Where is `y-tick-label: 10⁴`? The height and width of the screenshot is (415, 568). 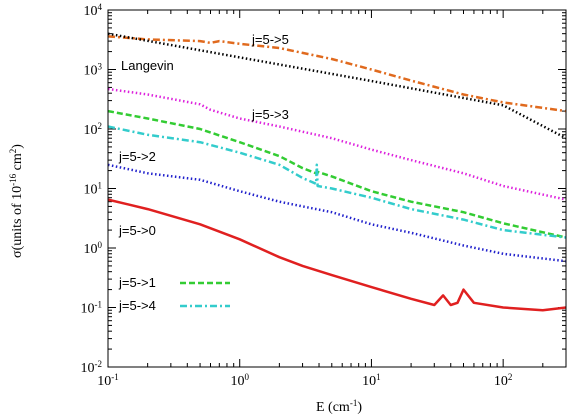
y-tick-label: 10⁴ is located at coordinates (93, 10).